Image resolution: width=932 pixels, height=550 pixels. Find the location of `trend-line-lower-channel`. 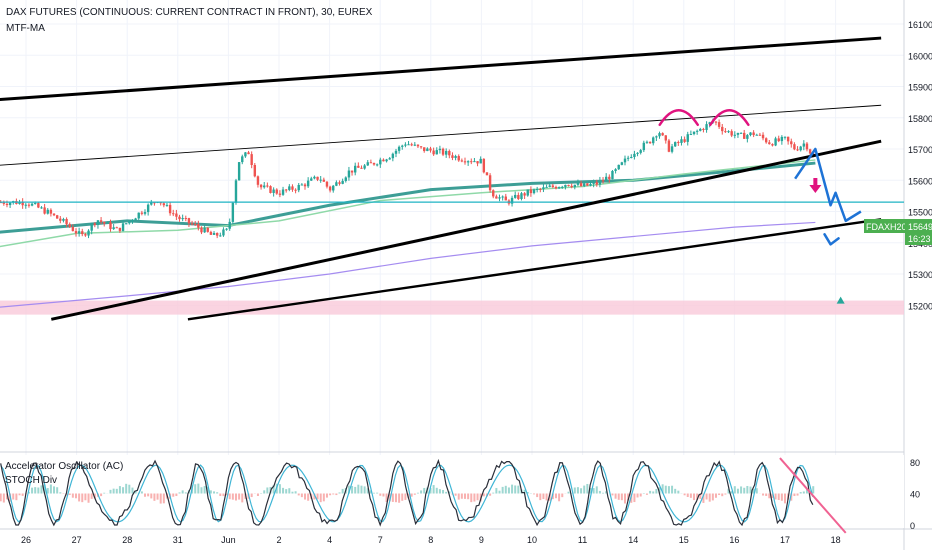

trend-line-lower-channel is located at coordinates (534, 269).